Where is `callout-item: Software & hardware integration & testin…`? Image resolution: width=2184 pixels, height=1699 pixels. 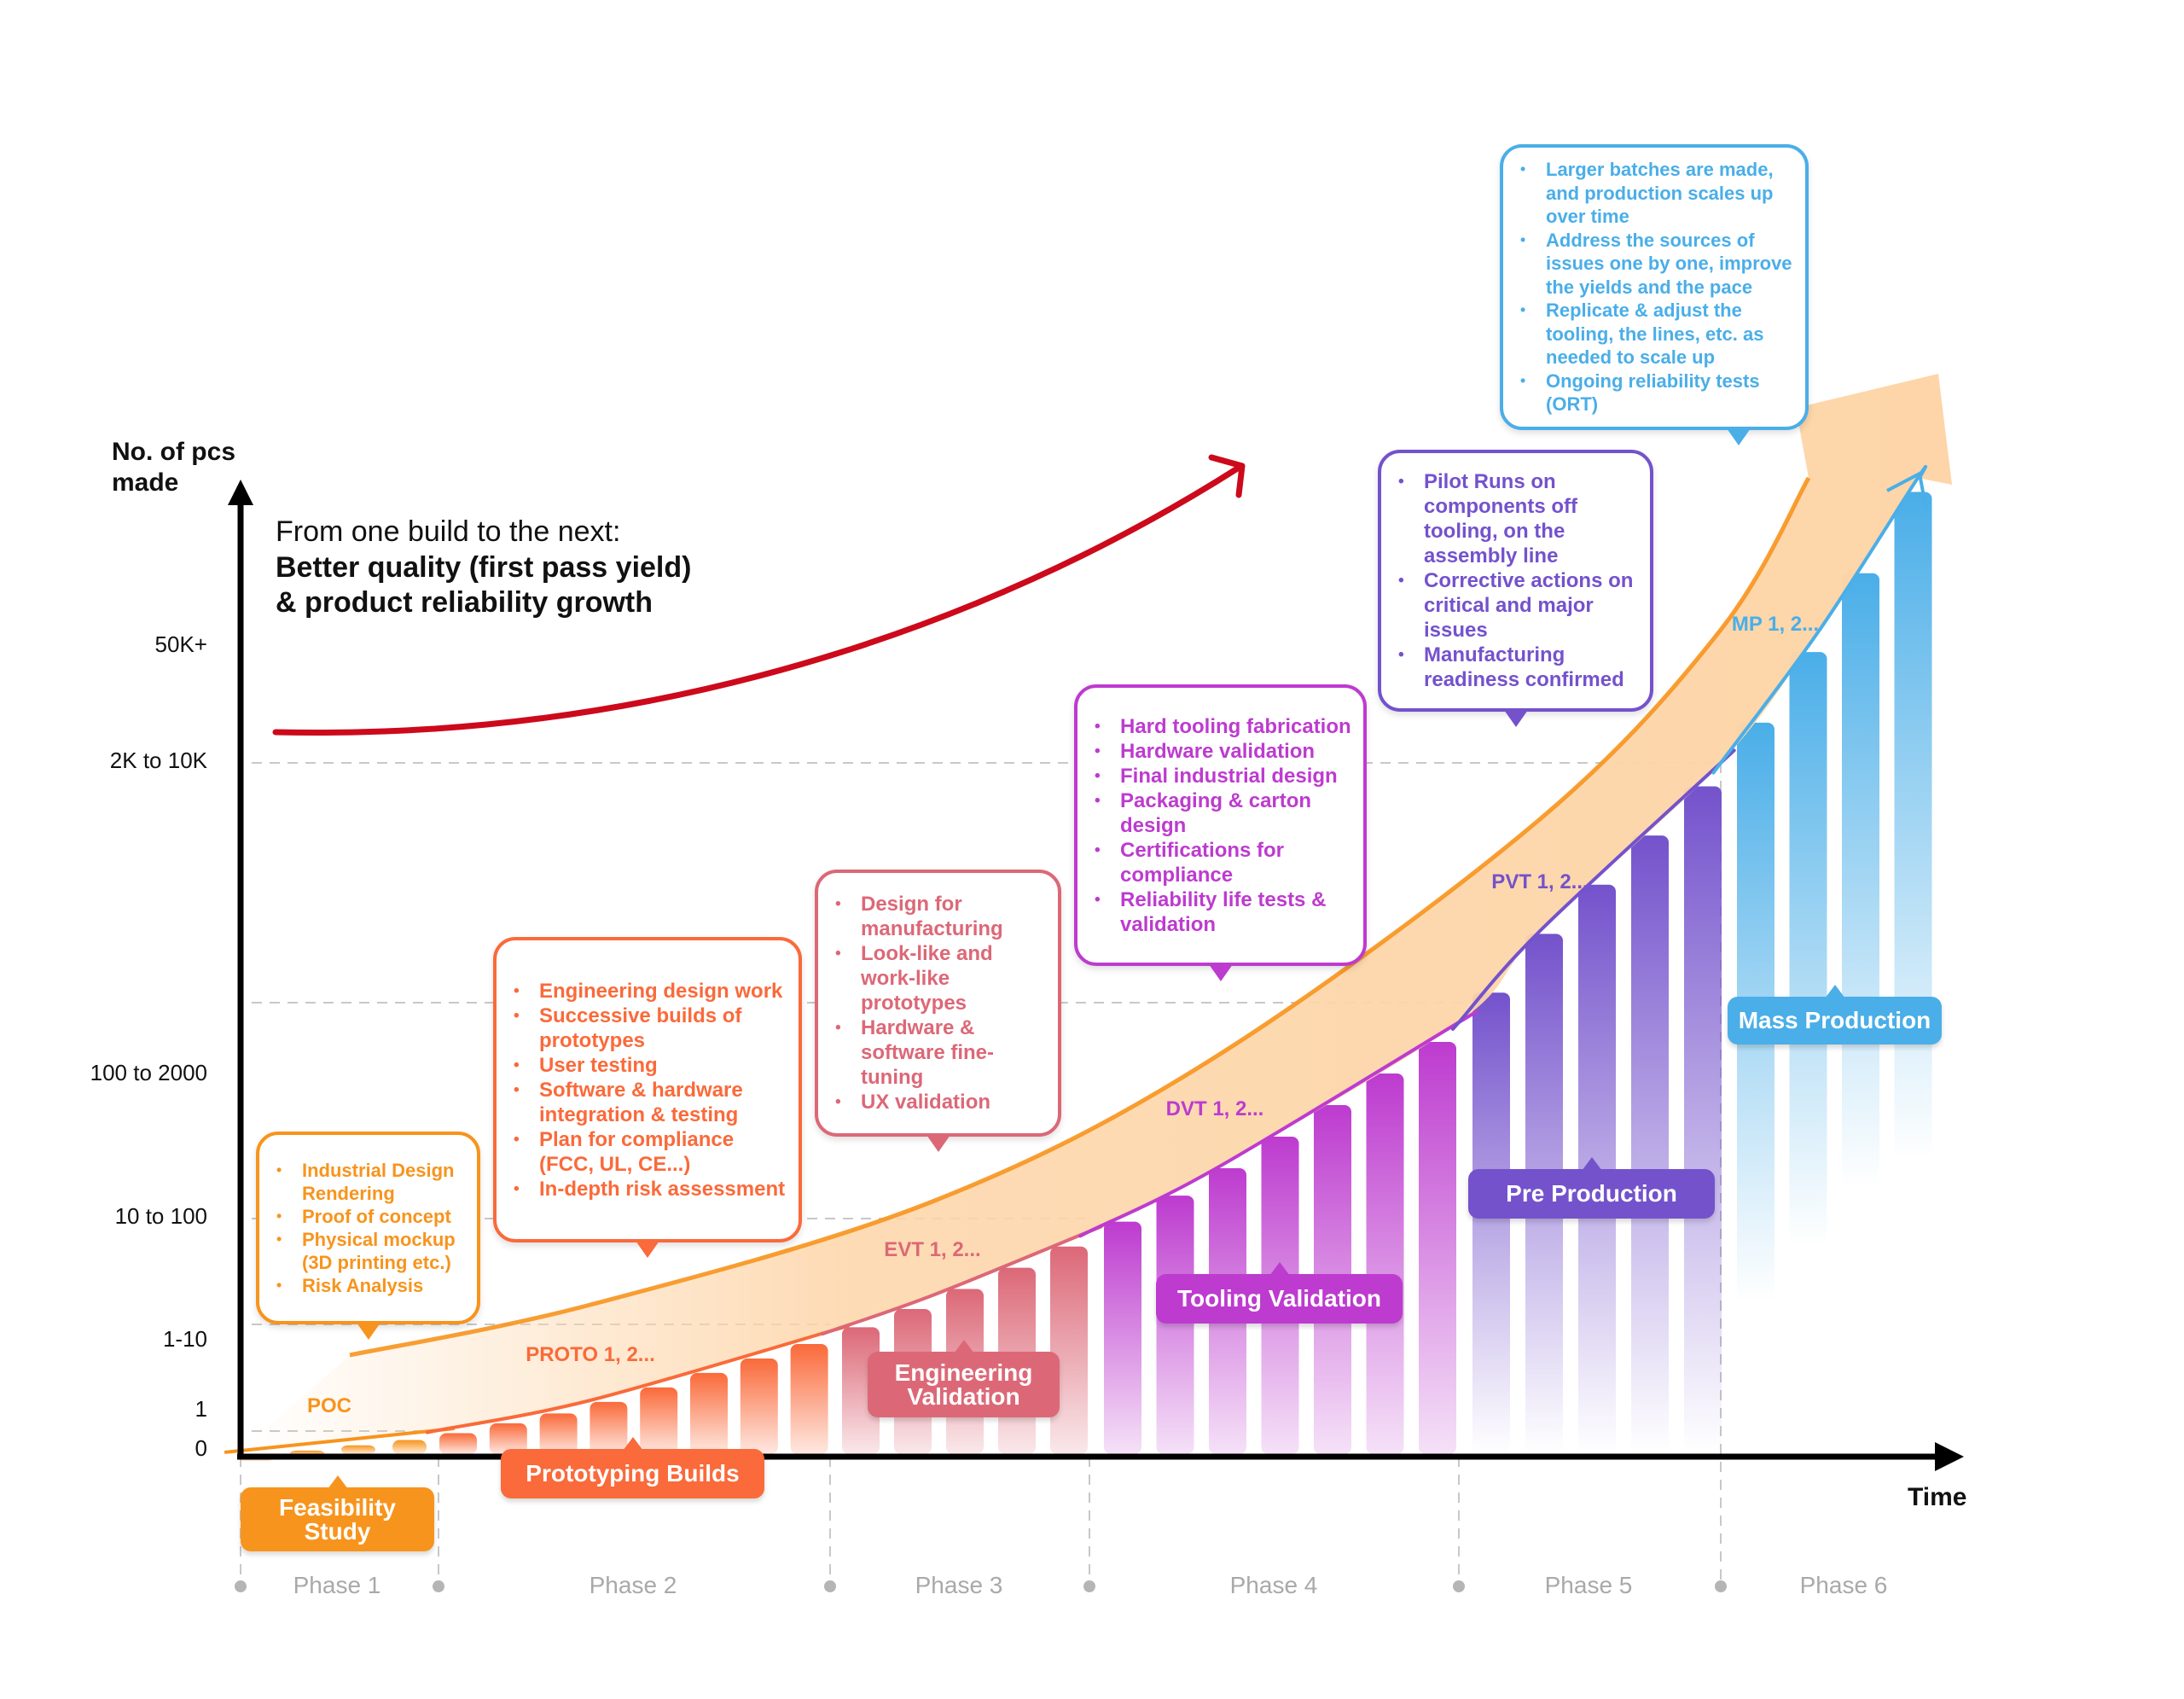
callout-item: Software & hardware integration & testin… is located at coordinates (650, 1102).